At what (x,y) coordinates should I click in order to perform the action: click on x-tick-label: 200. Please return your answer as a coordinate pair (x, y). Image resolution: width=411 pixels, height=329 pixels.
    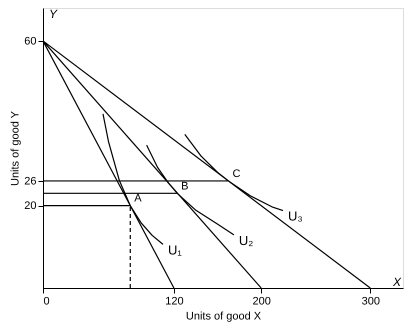
    Looking at the image, I should click on (261, 302).